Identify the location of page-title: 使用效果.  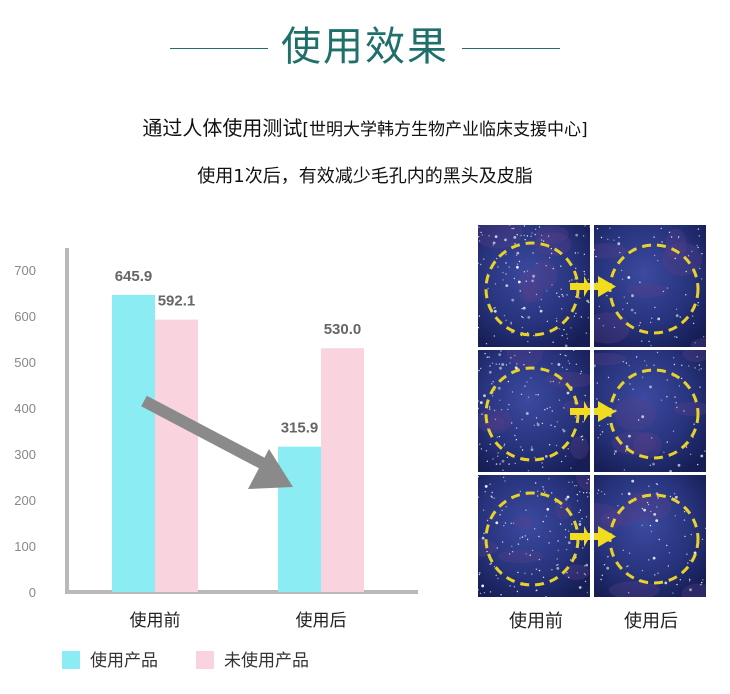
(365, 47).